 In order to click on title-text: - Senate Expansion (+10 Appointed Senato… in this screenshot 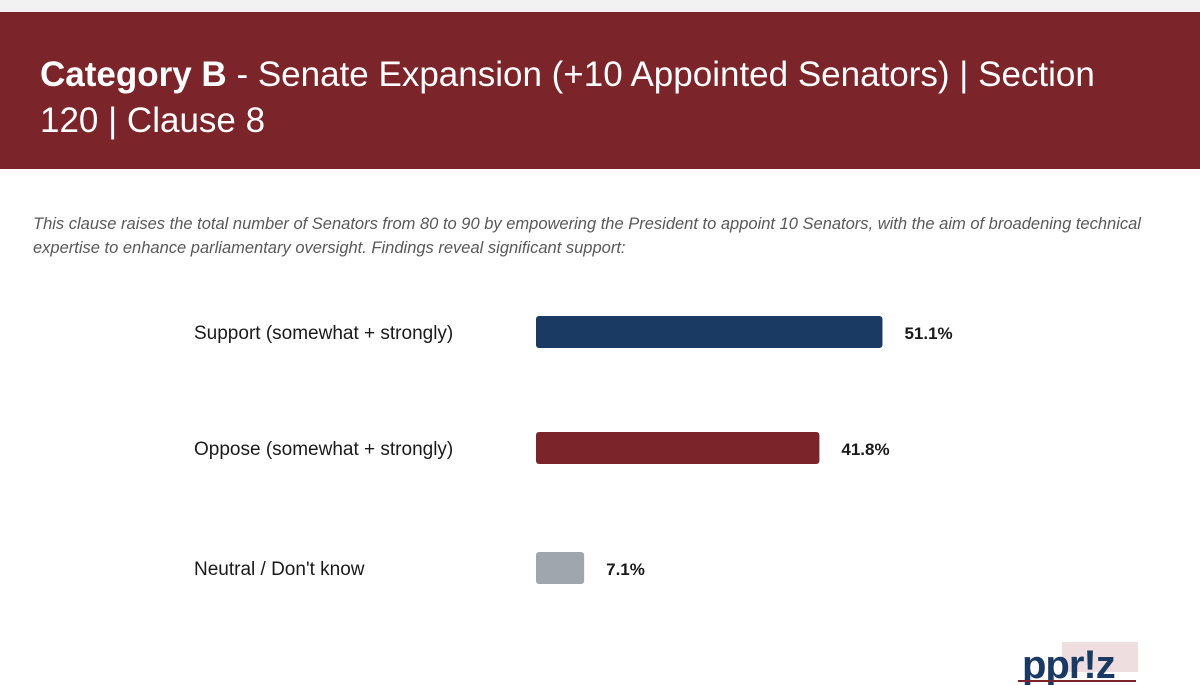, I will do `click(567, 97)`.